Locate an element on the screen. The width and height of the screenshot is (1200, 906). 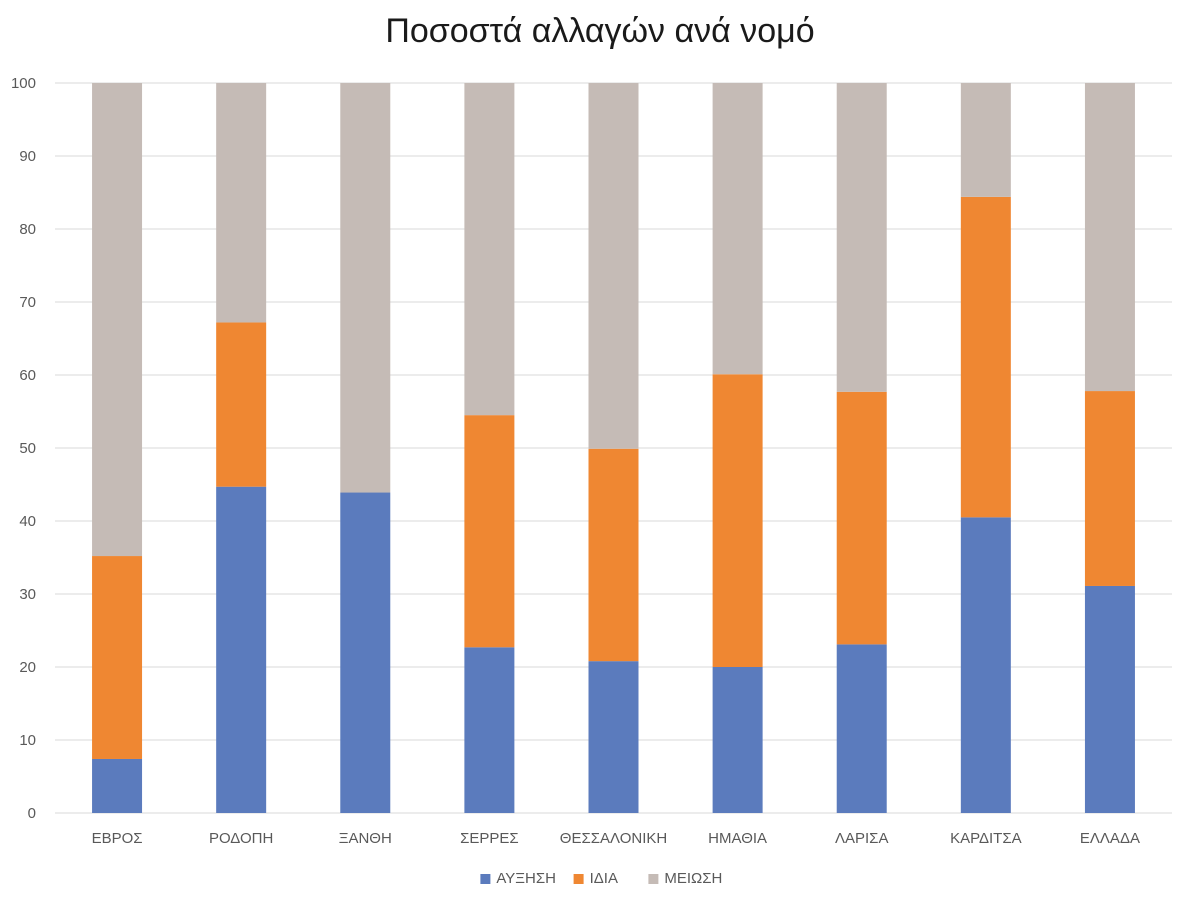
x-tick-label: ΕΒΡΟΣ is located at coordinates (117, 838).